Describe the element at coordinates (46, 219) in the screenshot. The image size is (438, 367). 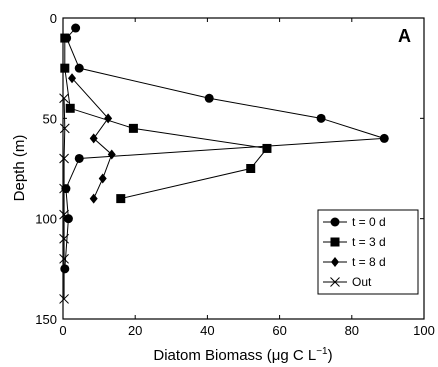
I see `y-tick-label: 100` at that location.